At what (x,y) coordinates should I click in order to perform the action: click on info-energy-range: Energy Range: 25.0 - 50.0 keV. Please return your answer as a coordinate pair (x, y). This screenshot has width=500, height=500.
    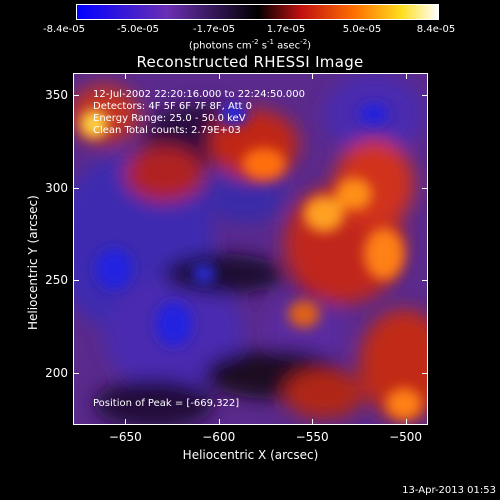
    Looking at the image, I should click on (169, 118).